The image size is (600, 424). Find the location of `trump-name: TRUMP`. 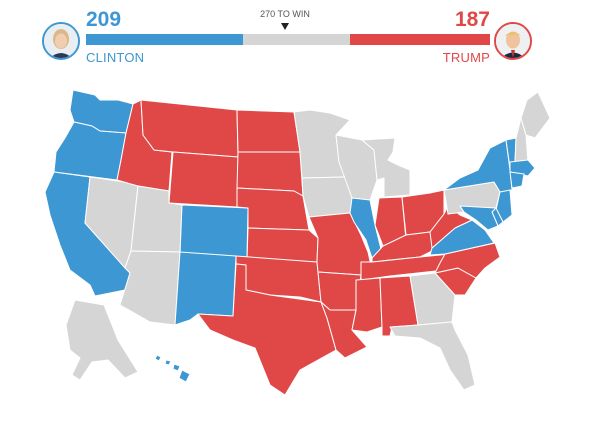

trump-name: TRUMP is located at coordinates (466, 57).